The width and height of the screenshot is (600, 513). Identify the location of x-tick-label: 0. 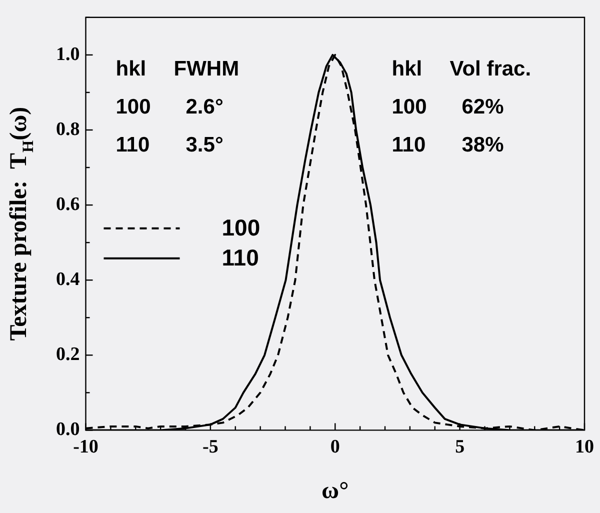
(335, 447).